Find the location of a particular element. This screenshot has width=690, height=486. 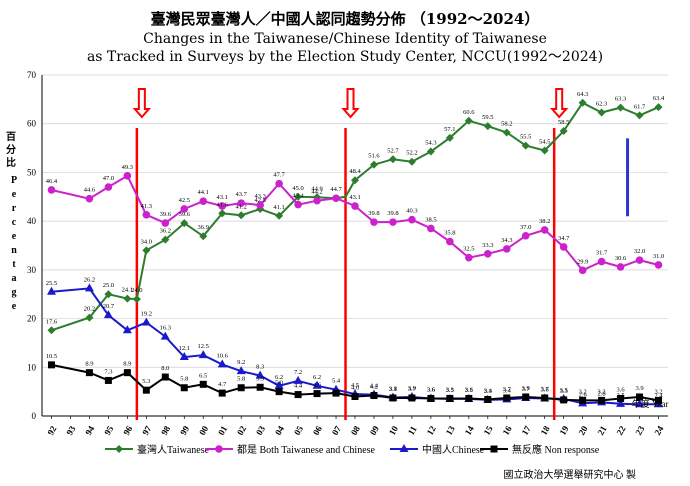

data-label: 47.7 is located at coordinates (279, 175).